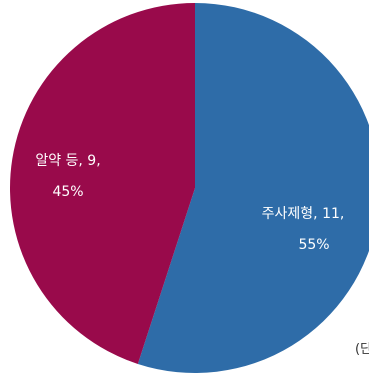  What do you see at coordinates (303, 214) in the screenshot?
I see `slice-label-injection-line1: 주사제형, 11,` at bounding box center [303, 214].